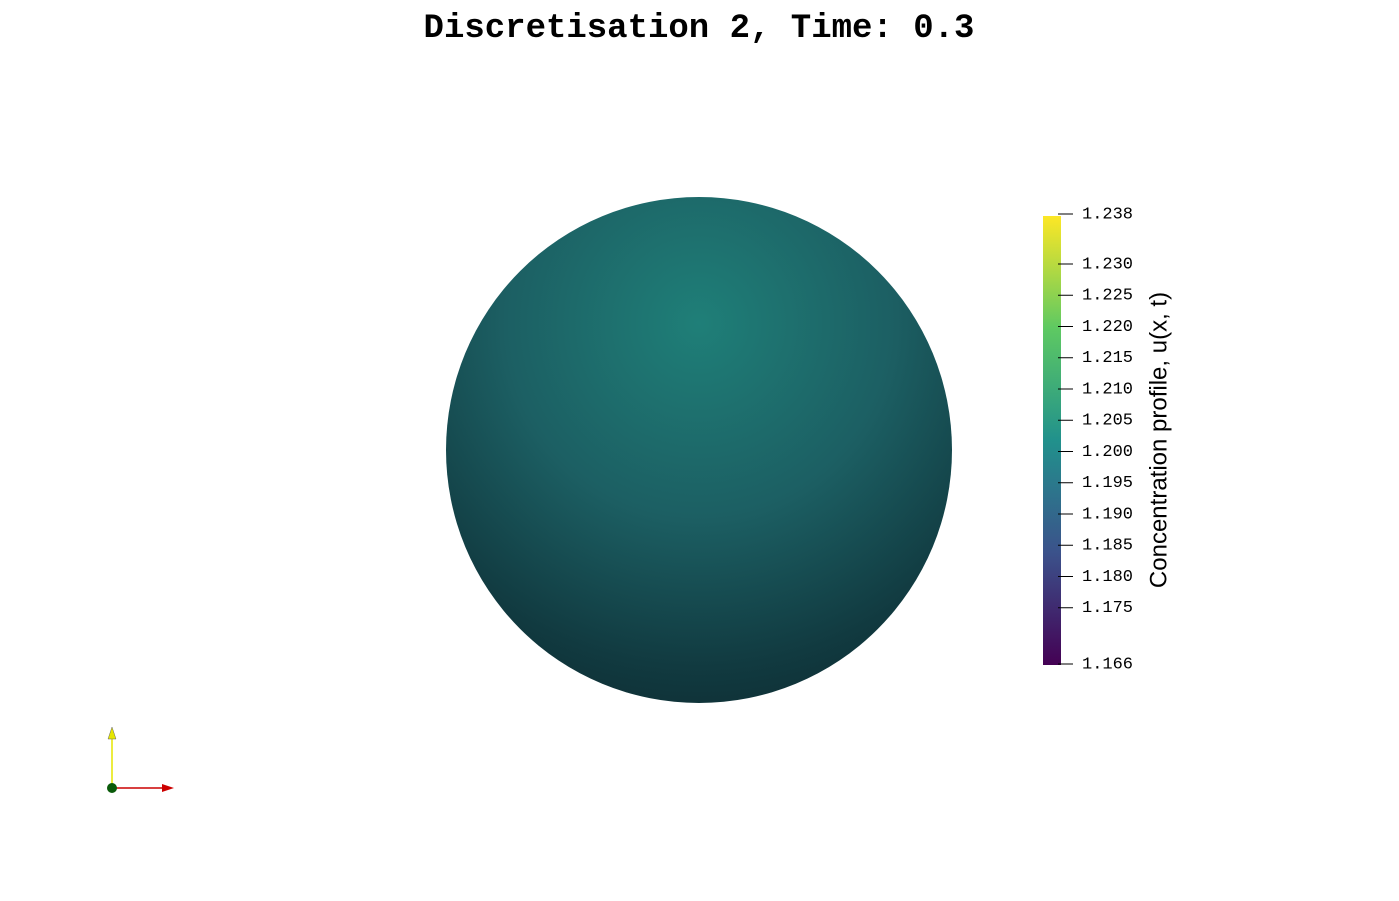 The image size is (1399, 901). What do you see at coordinates (1107, 389) in the screenshot?
I see `colorbar-tick-label: 1.210` at bounding box center [1107, 389].